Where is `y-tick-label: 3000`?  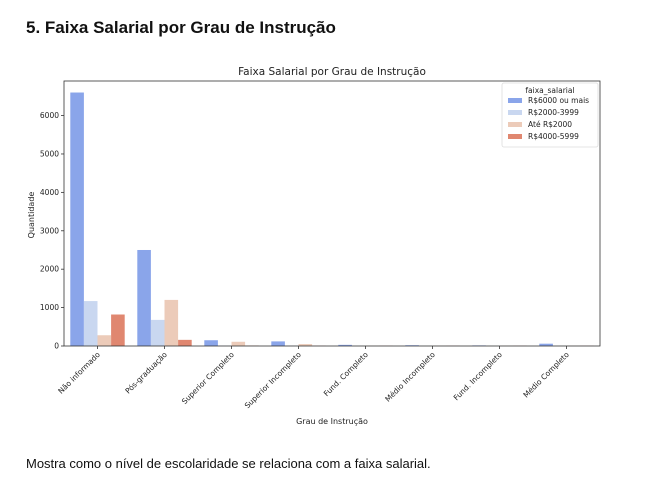 y-tick-label: 3000 is located at coordinates (49, 230).